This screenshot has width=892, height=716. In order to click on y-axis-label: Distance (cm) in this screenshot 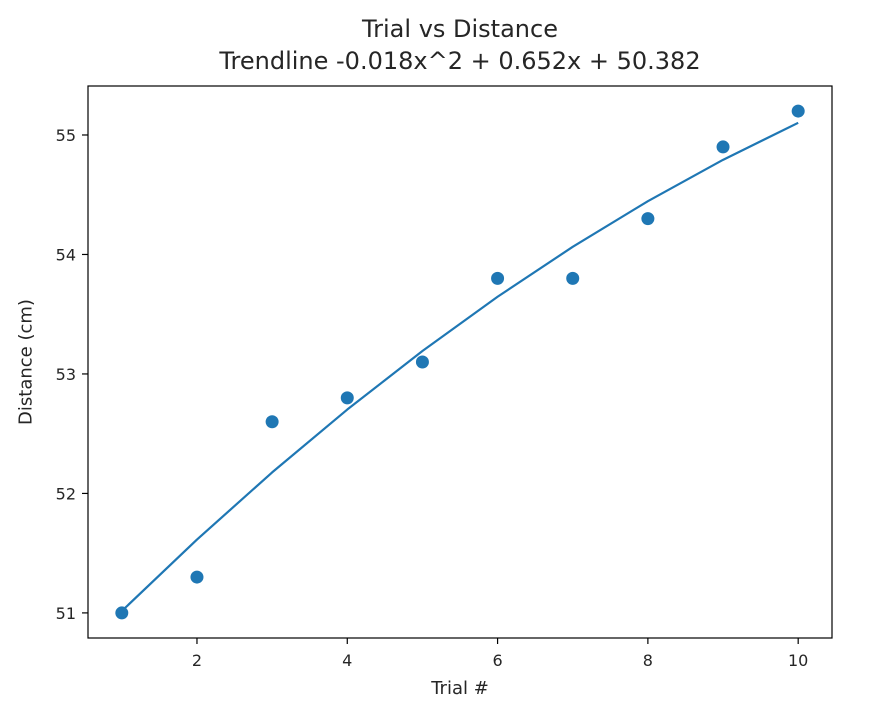, I will do `click(26, 362)`.